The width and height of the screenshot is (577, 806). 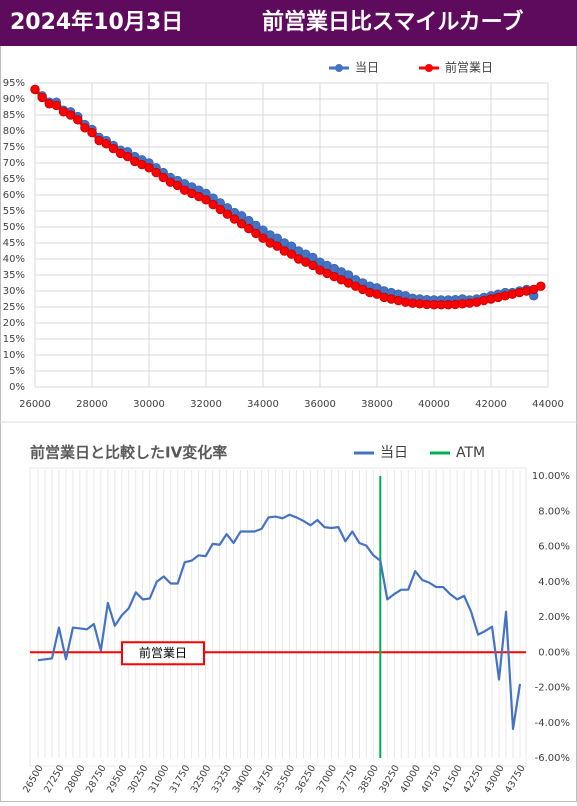 What do you see at coordinates (14, 131) in the screenshot?
I see `y-tick-label: 80%` at bounding box center [14, 131].